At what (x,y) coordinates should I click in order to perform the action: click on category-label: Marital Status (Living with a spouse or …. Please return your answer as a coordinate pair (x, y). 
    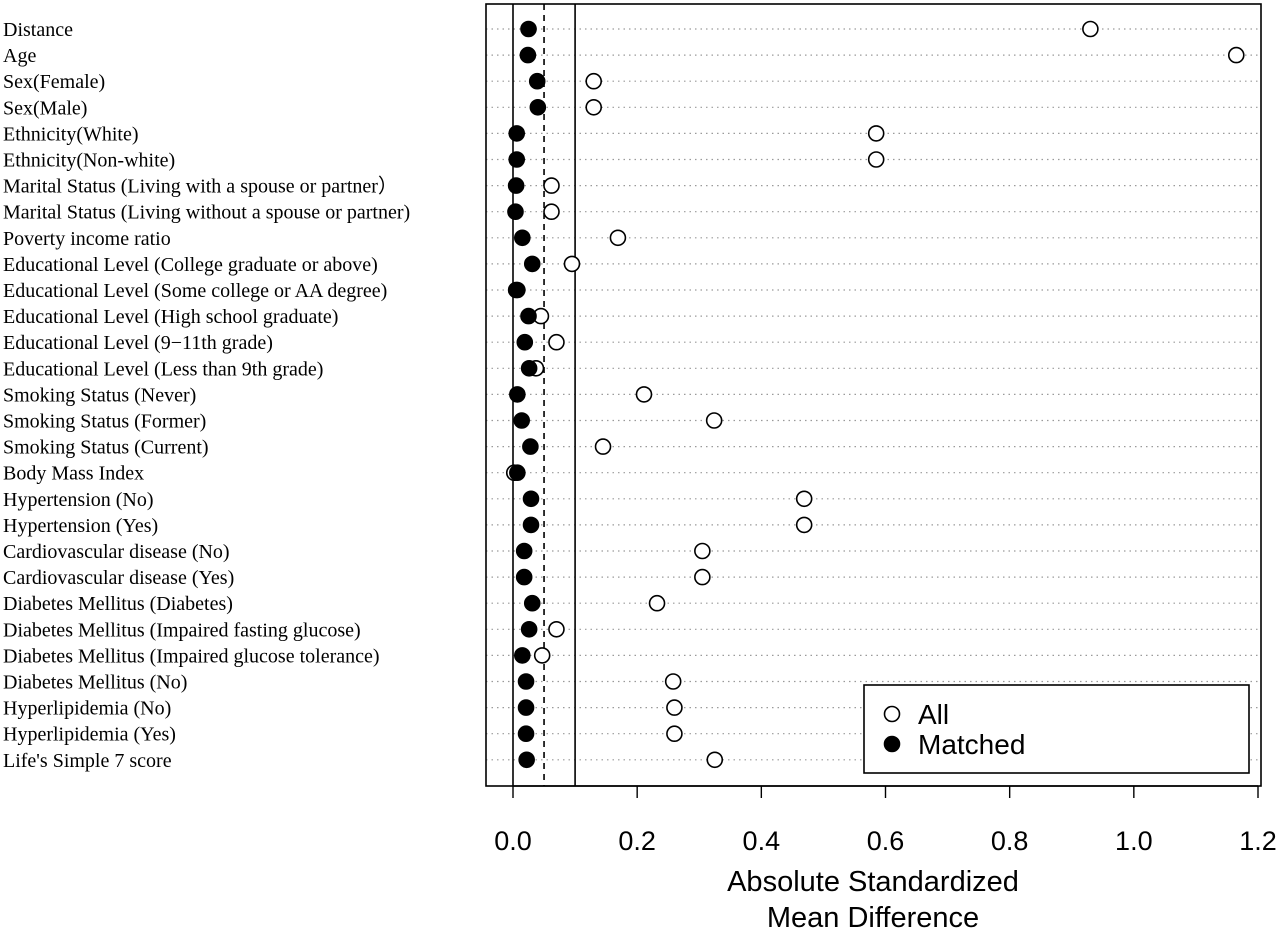
    Looking at the image, I should click on (200, 186).